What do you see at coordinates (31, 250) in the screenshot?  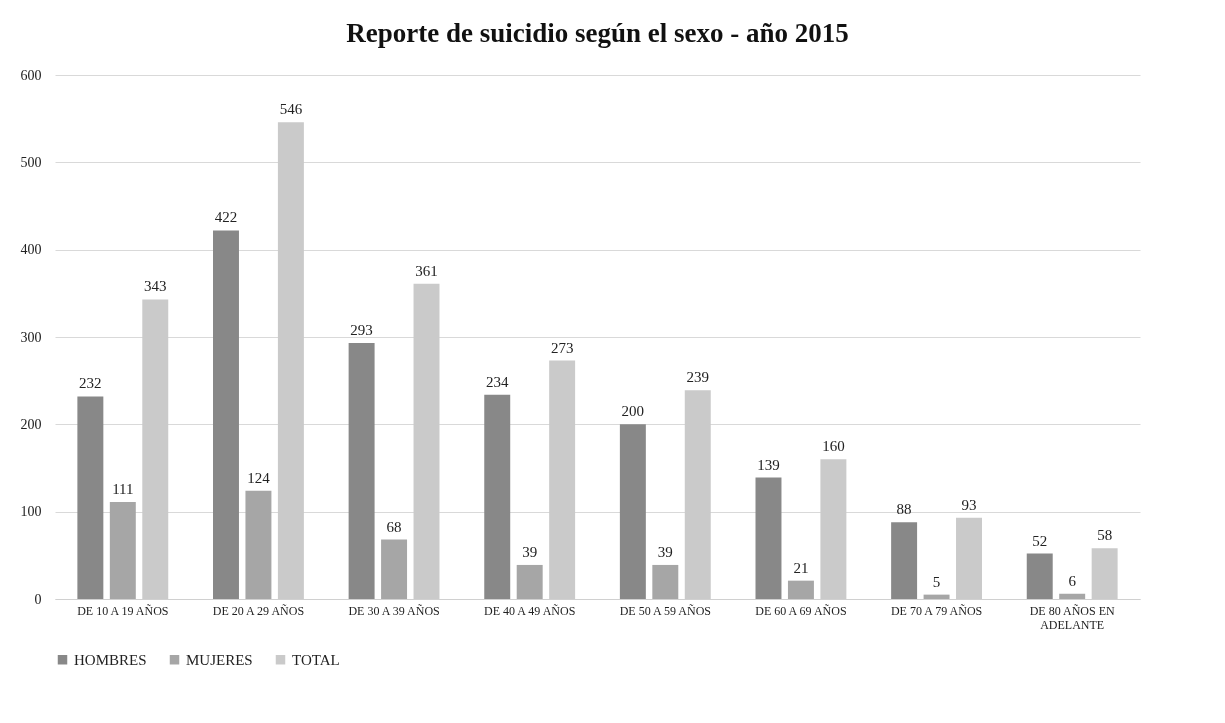 I see `y-tick-label: 400` at bounding box center [31, 250].